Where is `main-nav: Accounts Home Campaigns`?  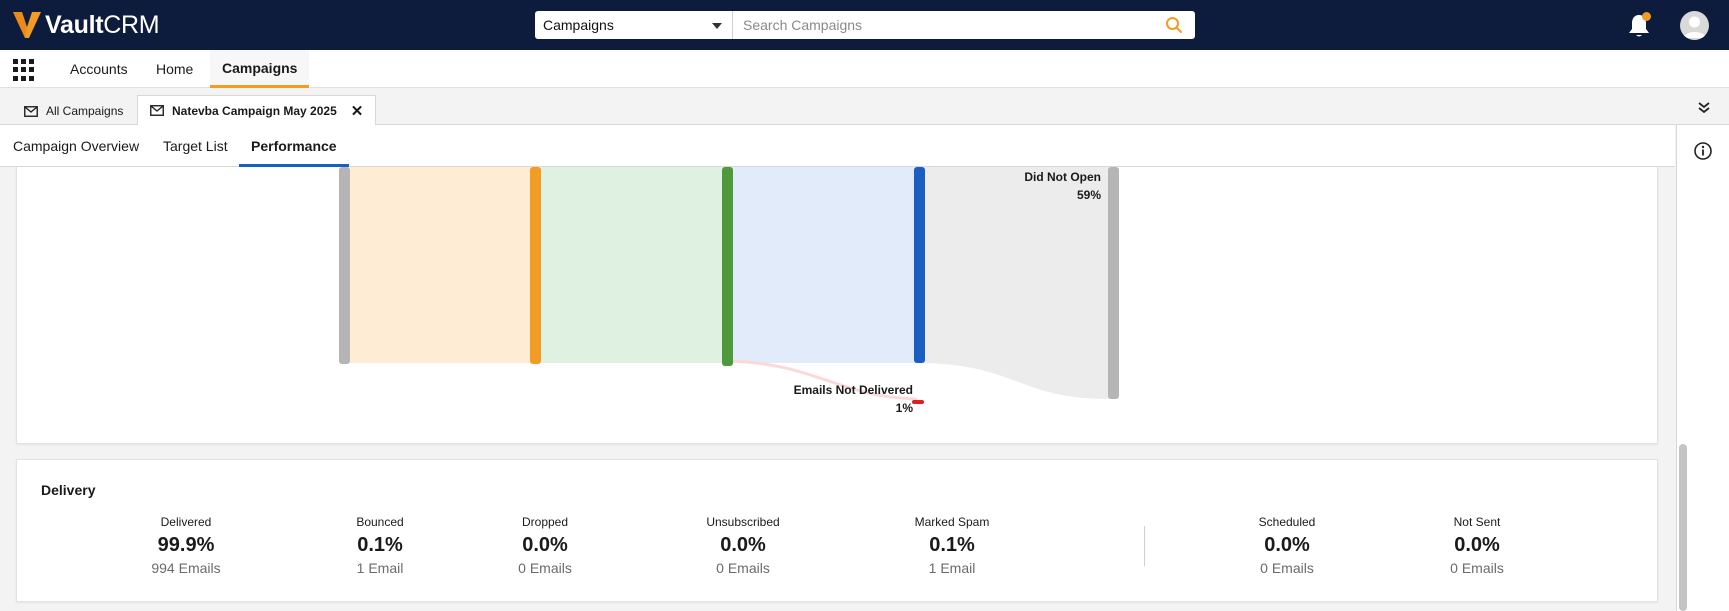
main-nav: Accounts Home Campaigns is located at coordinates (864, 69).